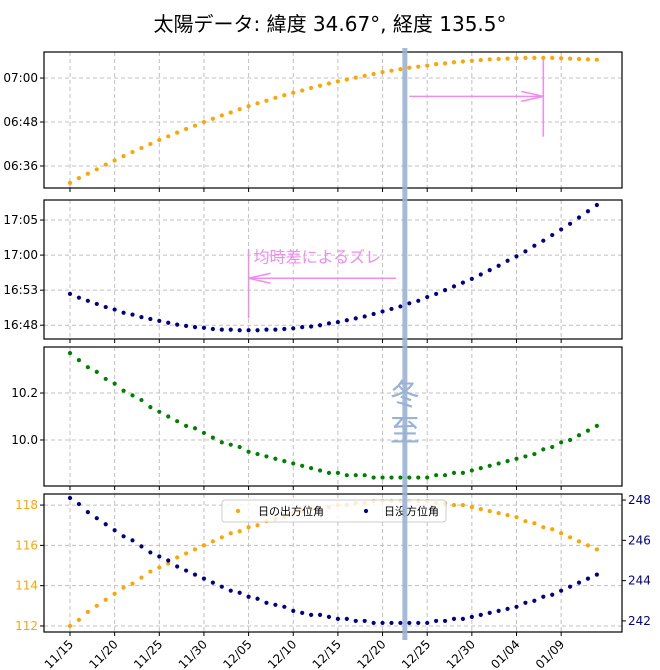 The width and height of the screenshot is (660, 670). I want to click on y-tick-label: 114, so click(26, 586).